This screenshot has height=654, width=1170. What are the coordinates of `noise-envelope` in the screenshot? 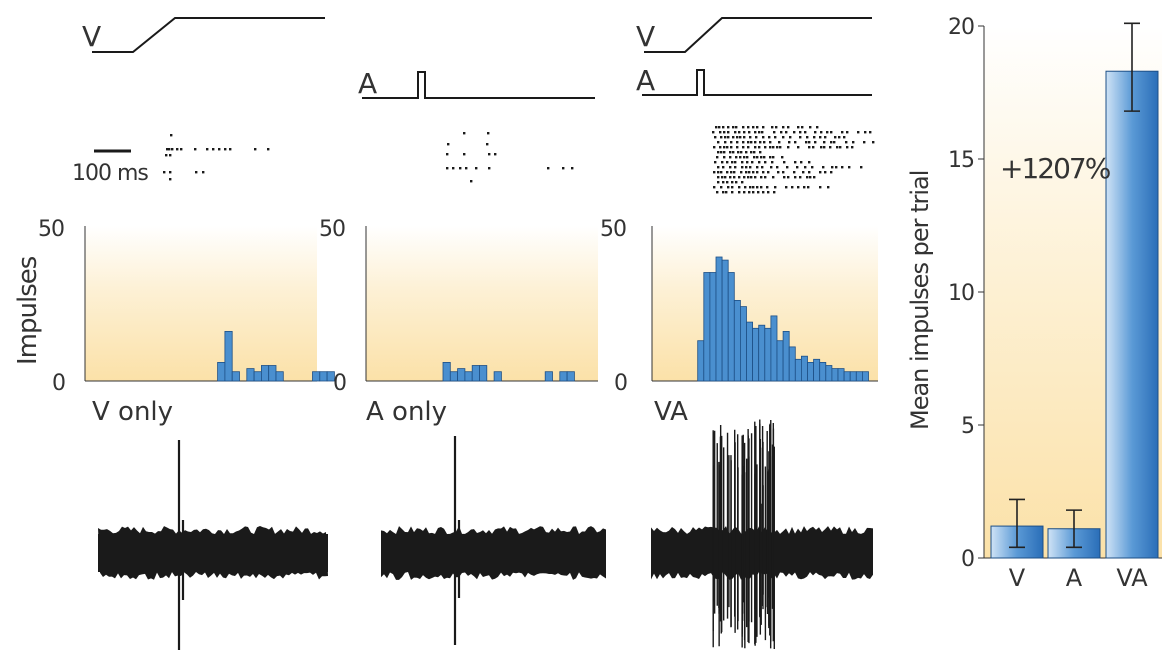 It's located at (493, 553).